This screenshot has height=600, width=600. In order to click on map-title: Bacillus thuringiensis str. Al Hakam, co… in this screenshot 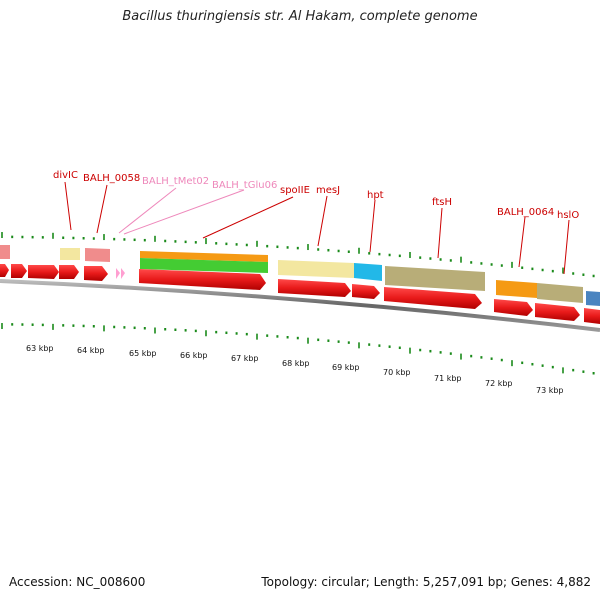, I will do `click(300, 16)`.